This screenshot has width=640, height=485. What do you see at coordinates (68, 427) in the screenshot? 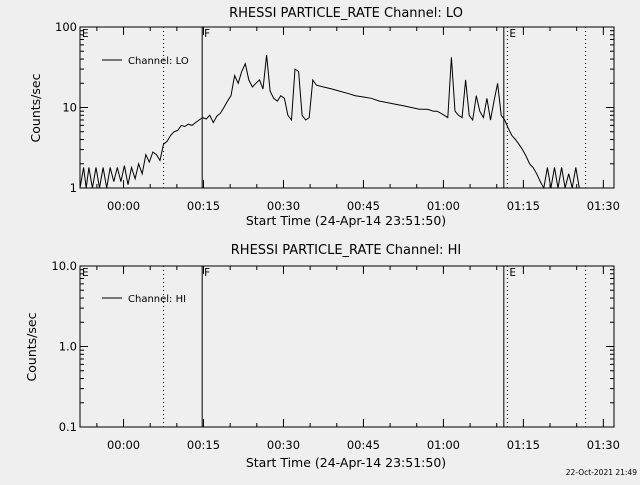
I see `y-tick-label: 0.1` at bounding box center [68, 427].